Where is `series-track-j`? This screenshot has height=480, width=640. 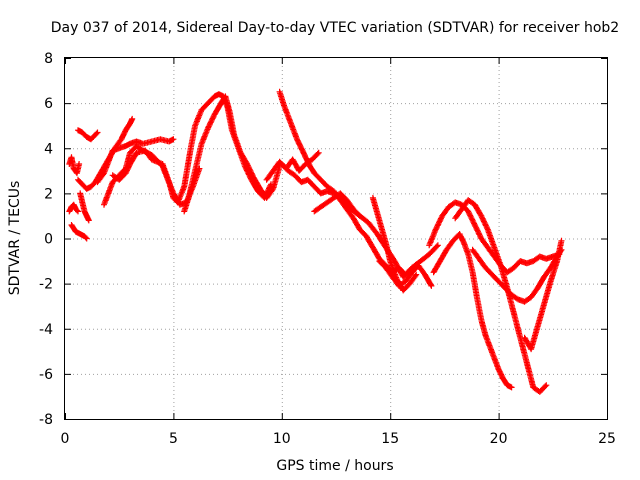
series-track-j is located at coordinates (232, 154).